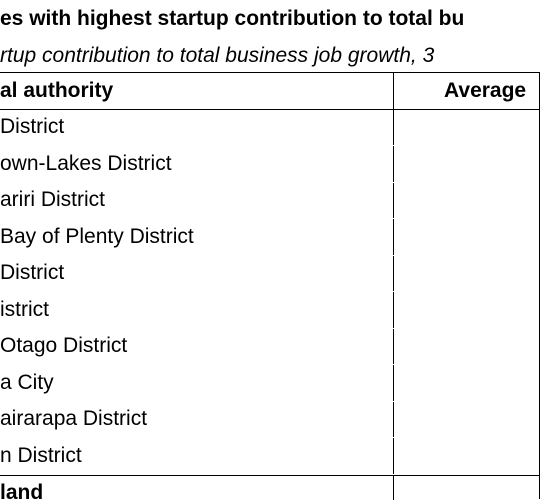 The width and height of the screenshot is (540, 500). I want to click on table-header-row: al authority Average, so click(270, 91).